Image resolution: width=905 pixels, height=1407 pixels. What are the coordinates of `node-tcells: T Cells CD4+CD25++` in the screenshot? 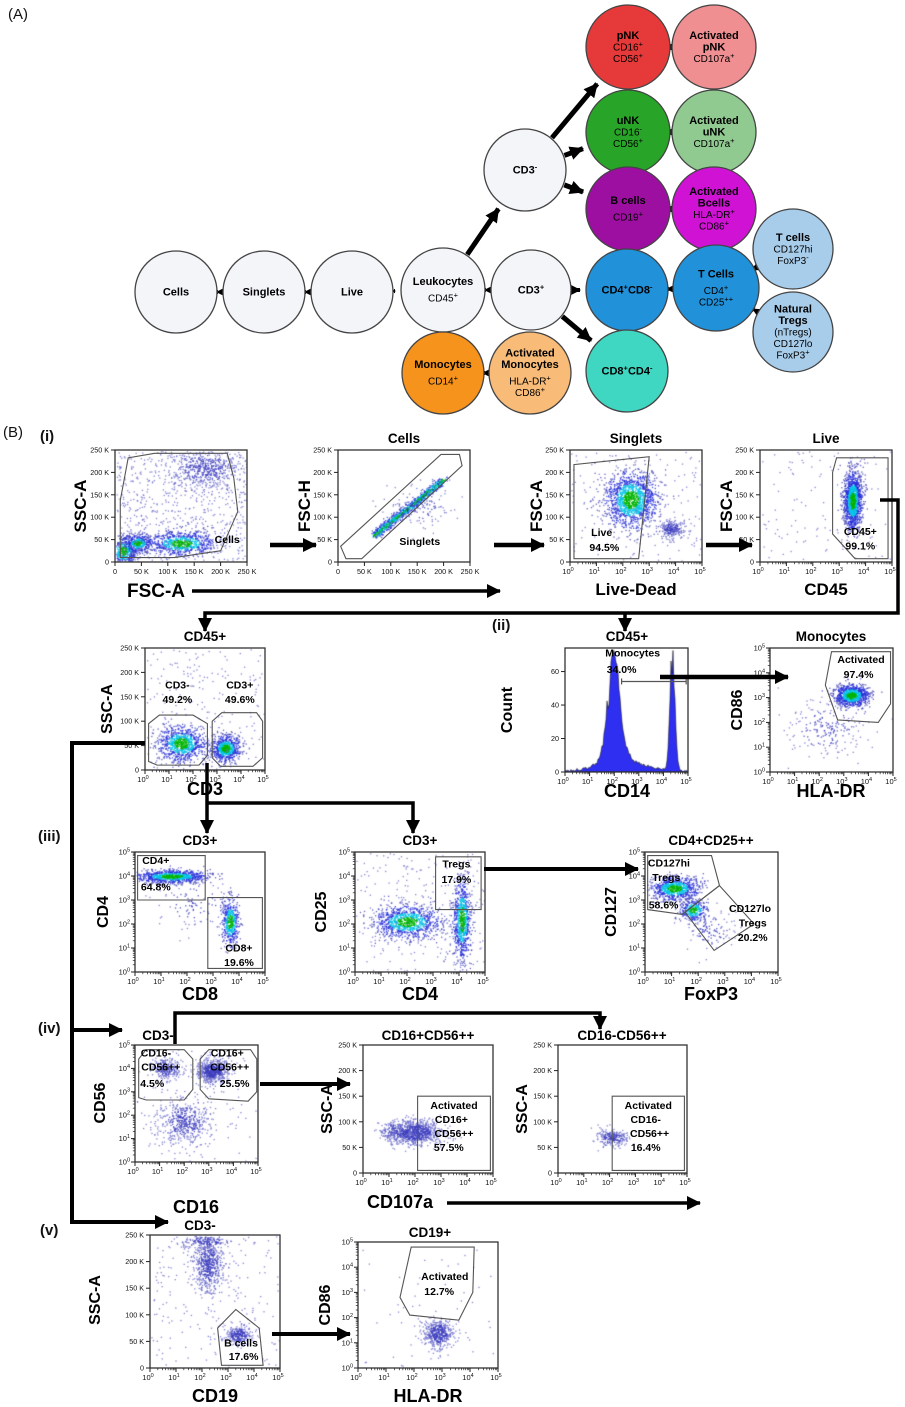 It's located at (716, 288).